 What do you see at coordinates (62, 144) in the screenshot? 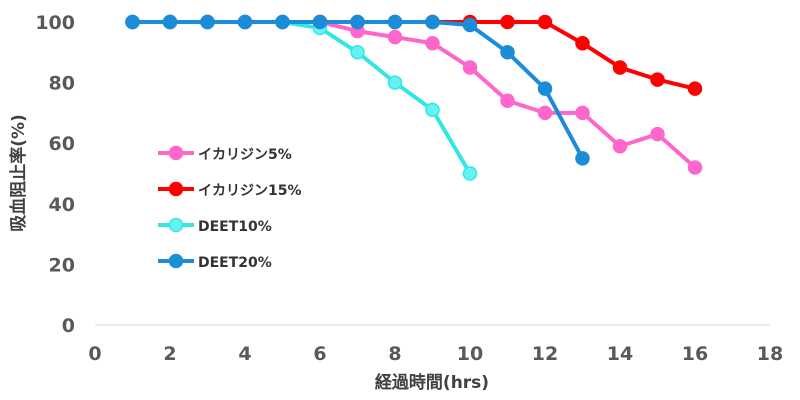
I see `y-tick-label: 60` at bounding box center [62, 144].